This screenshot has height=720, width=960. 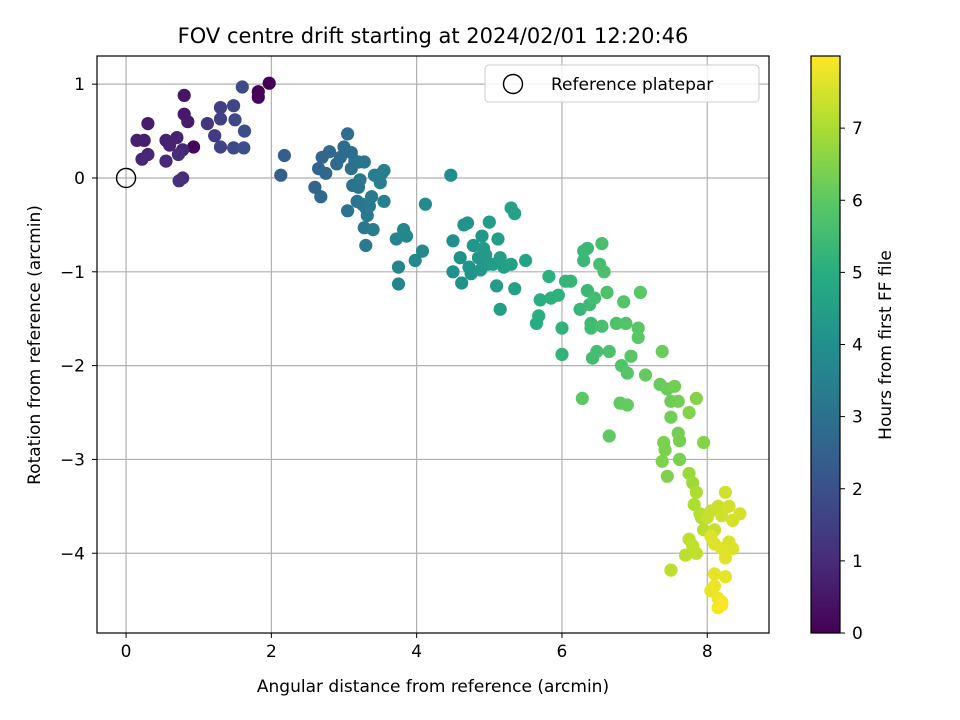 What do you see at coordinates (886, 345) in the screenshot?
I see `colorbar-label: Hours from first FF file` at bounding box center [886, 345].